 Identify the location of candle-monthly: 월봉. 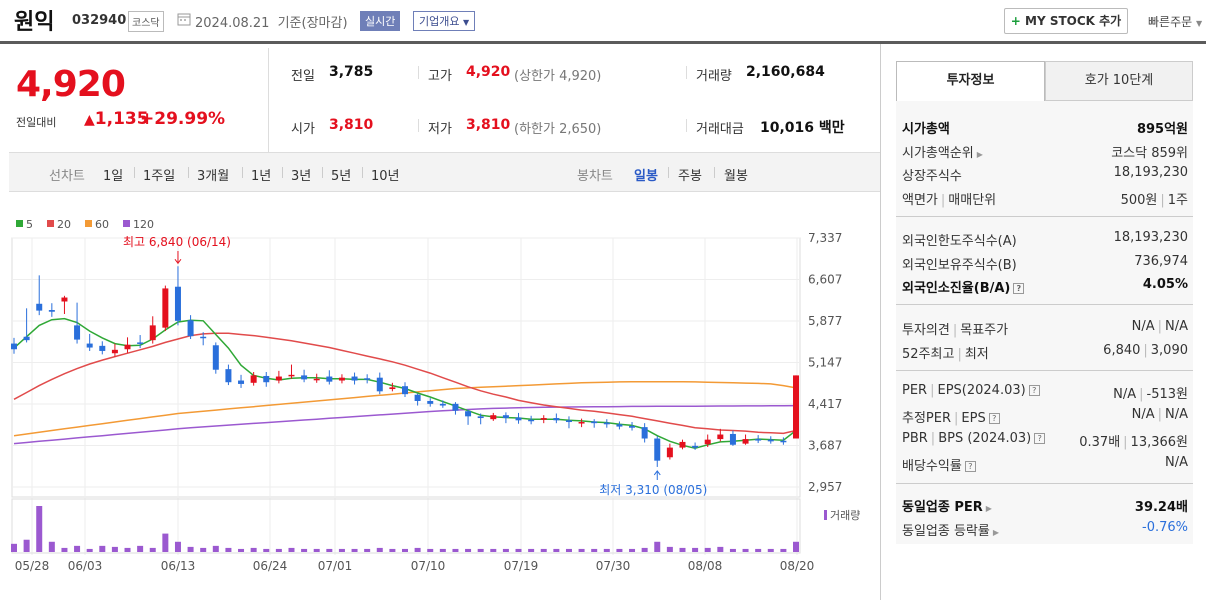
(736, 176).